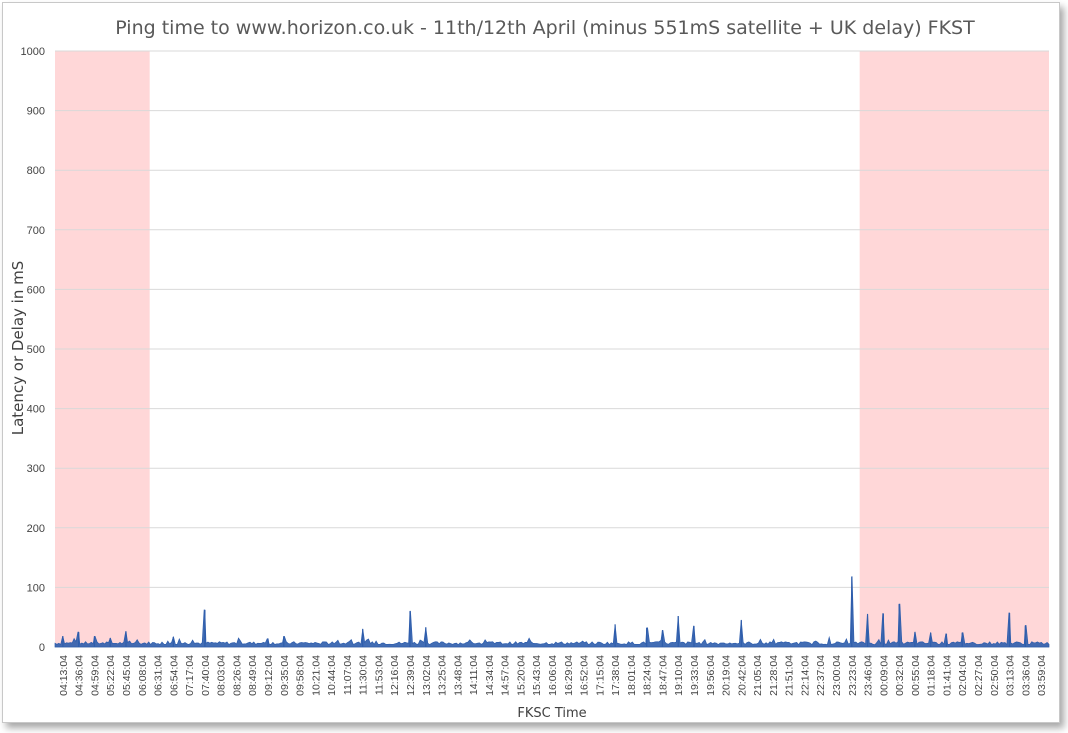  I want to click on x-tick-label: 01:18:04, so click(932, 675).